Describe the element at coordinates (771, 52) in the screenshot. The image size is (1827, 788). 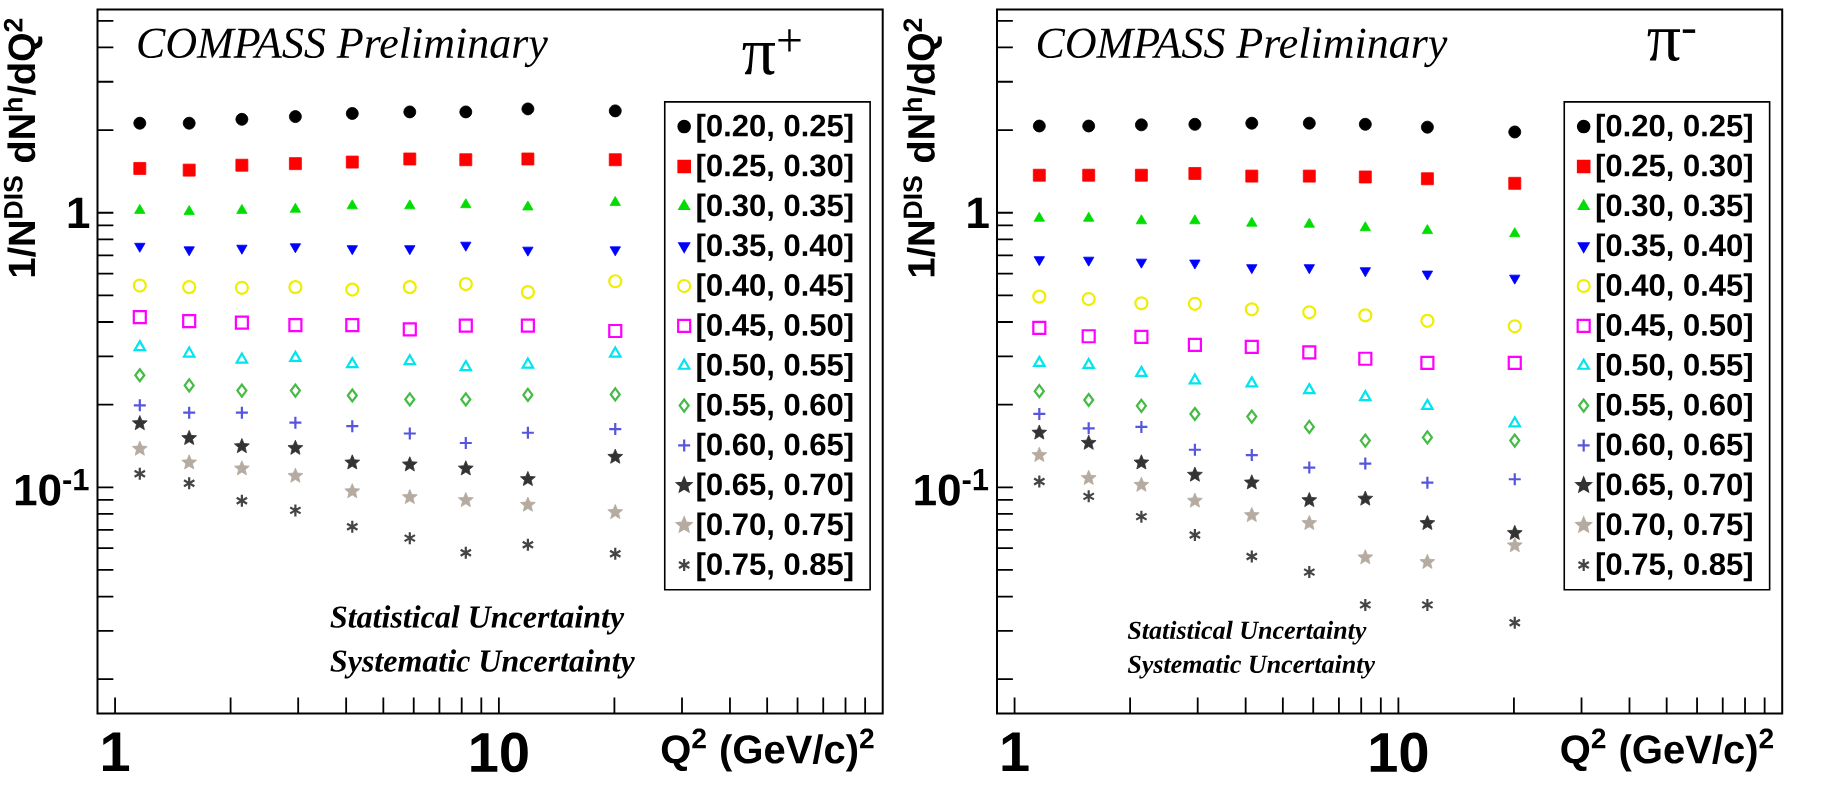
I see `chart-title: π$^{+}$` at that location.